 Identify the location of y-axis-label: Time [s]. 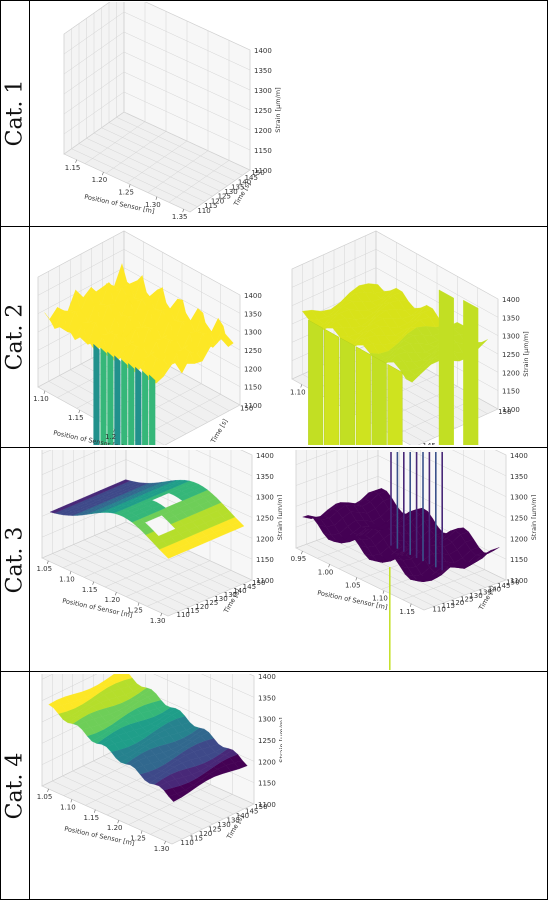
(219, 431).